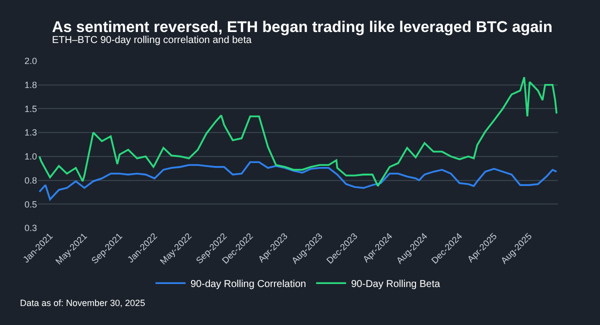 The height and width of the screenshot is (325, 600). I want to click on y-tick-label: 1.8, so click(30, 85).